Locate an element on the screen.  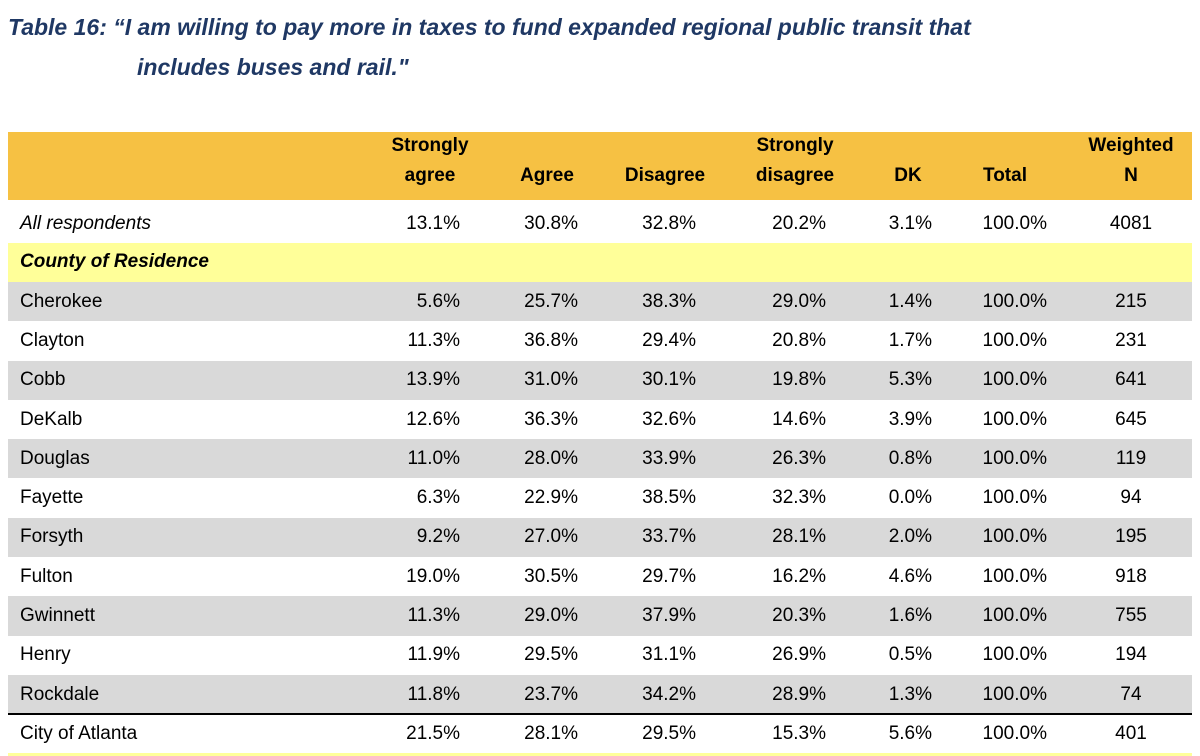
cell: 37.9% is located at coordinates (669, 616).